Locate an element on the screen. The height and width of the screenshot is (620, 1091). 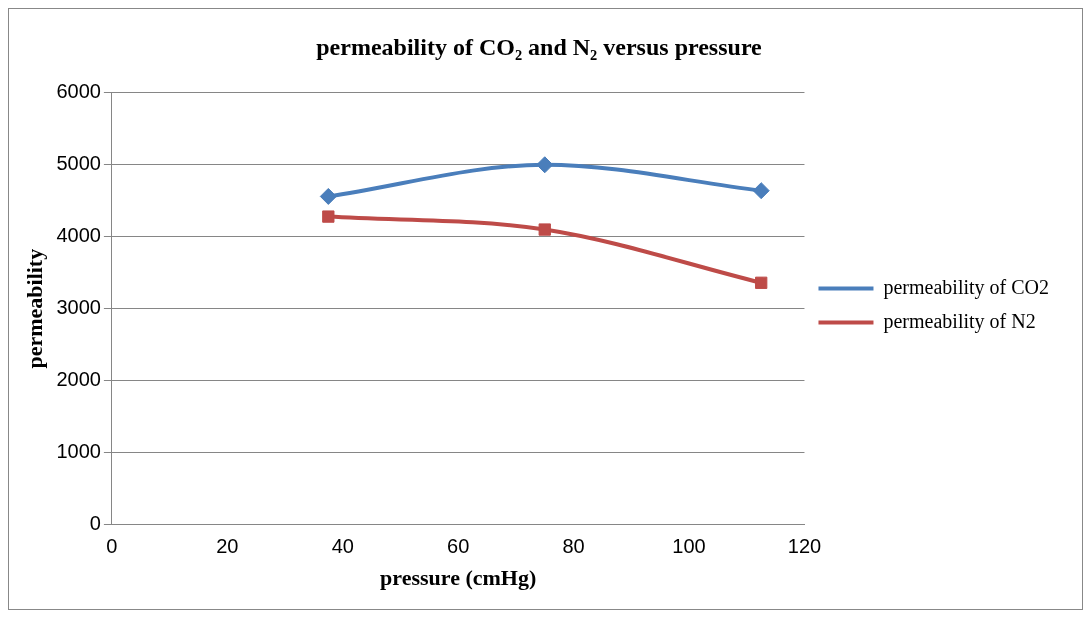
y-tick-label: 4000 is located at coordinates (78, 235).